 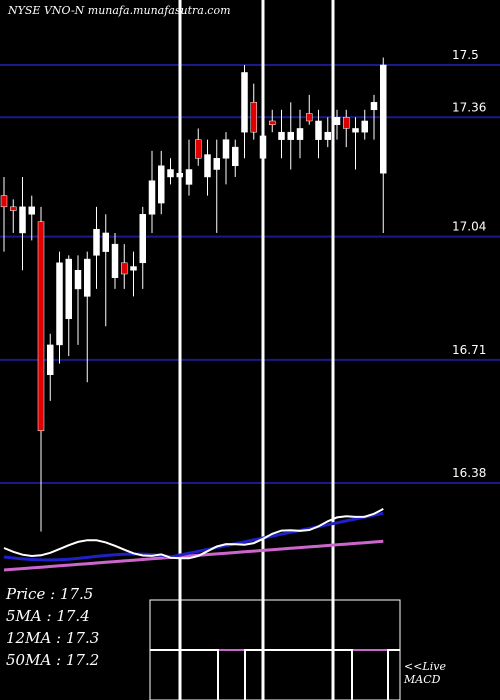 What do you see at coordinates (73, 616) in the screenshot?
I see `legend-5ma-value: 17.4` at bounding box center [73, 616].